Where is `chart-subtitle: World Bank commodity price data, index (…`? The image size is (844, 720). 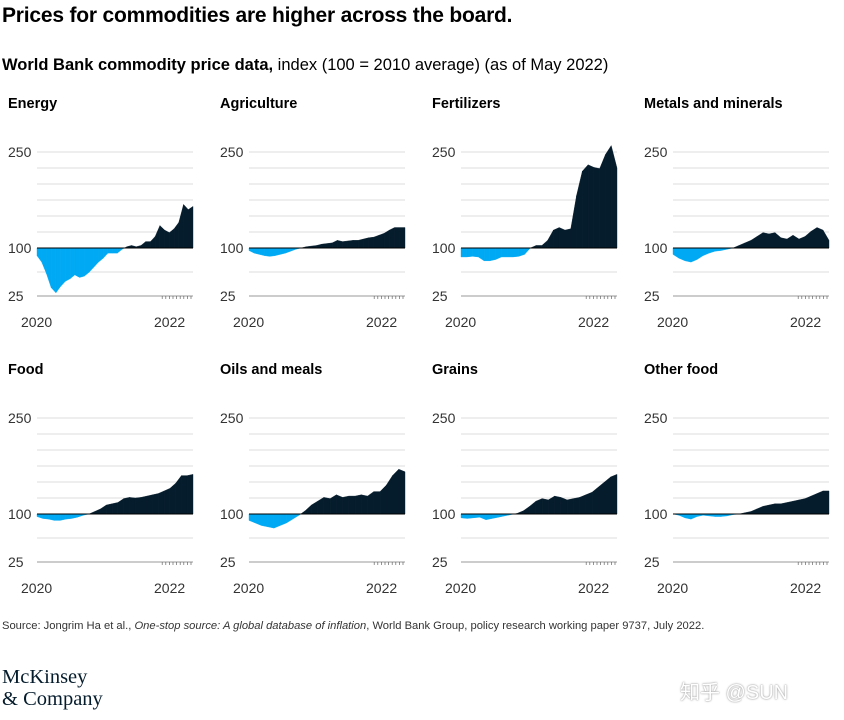 chart-subtitle: World Bank commodity price data, index (… is located at coordinates (305, 65).